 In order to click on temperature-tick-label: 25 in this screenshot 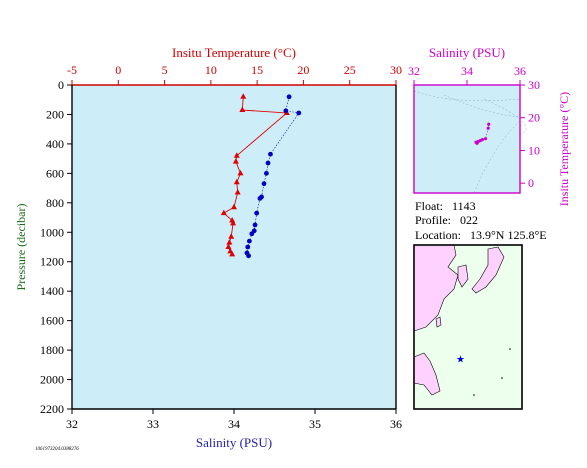, I will do `click(350, 70)`.